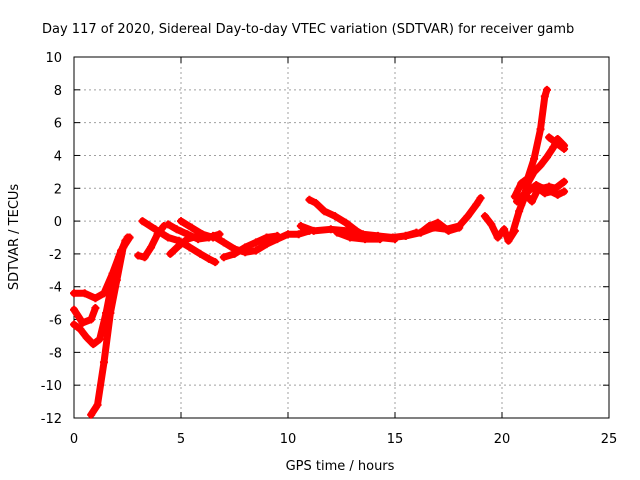  What do you see at coordinates (609, 439) in the screenshot?
I see `x-tick-label: 25` at bounding box center [609, 439].